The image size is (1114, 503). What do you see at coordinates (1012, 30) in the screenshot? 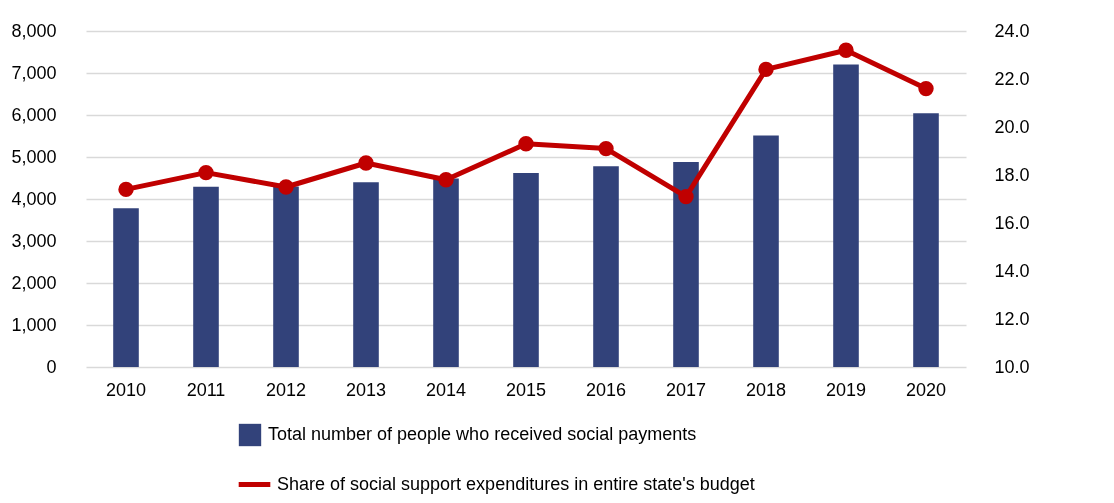
I see `y2-tick-label: 24.0` at bounding box center [1012, 30].